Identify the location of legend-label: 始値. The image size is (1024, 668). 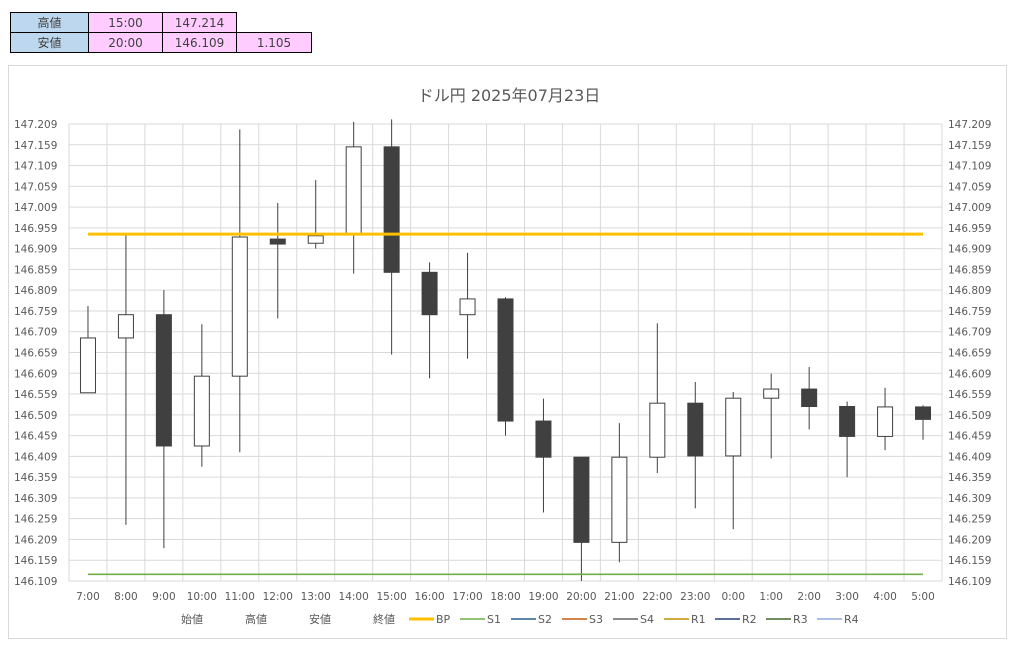
(192, 619).